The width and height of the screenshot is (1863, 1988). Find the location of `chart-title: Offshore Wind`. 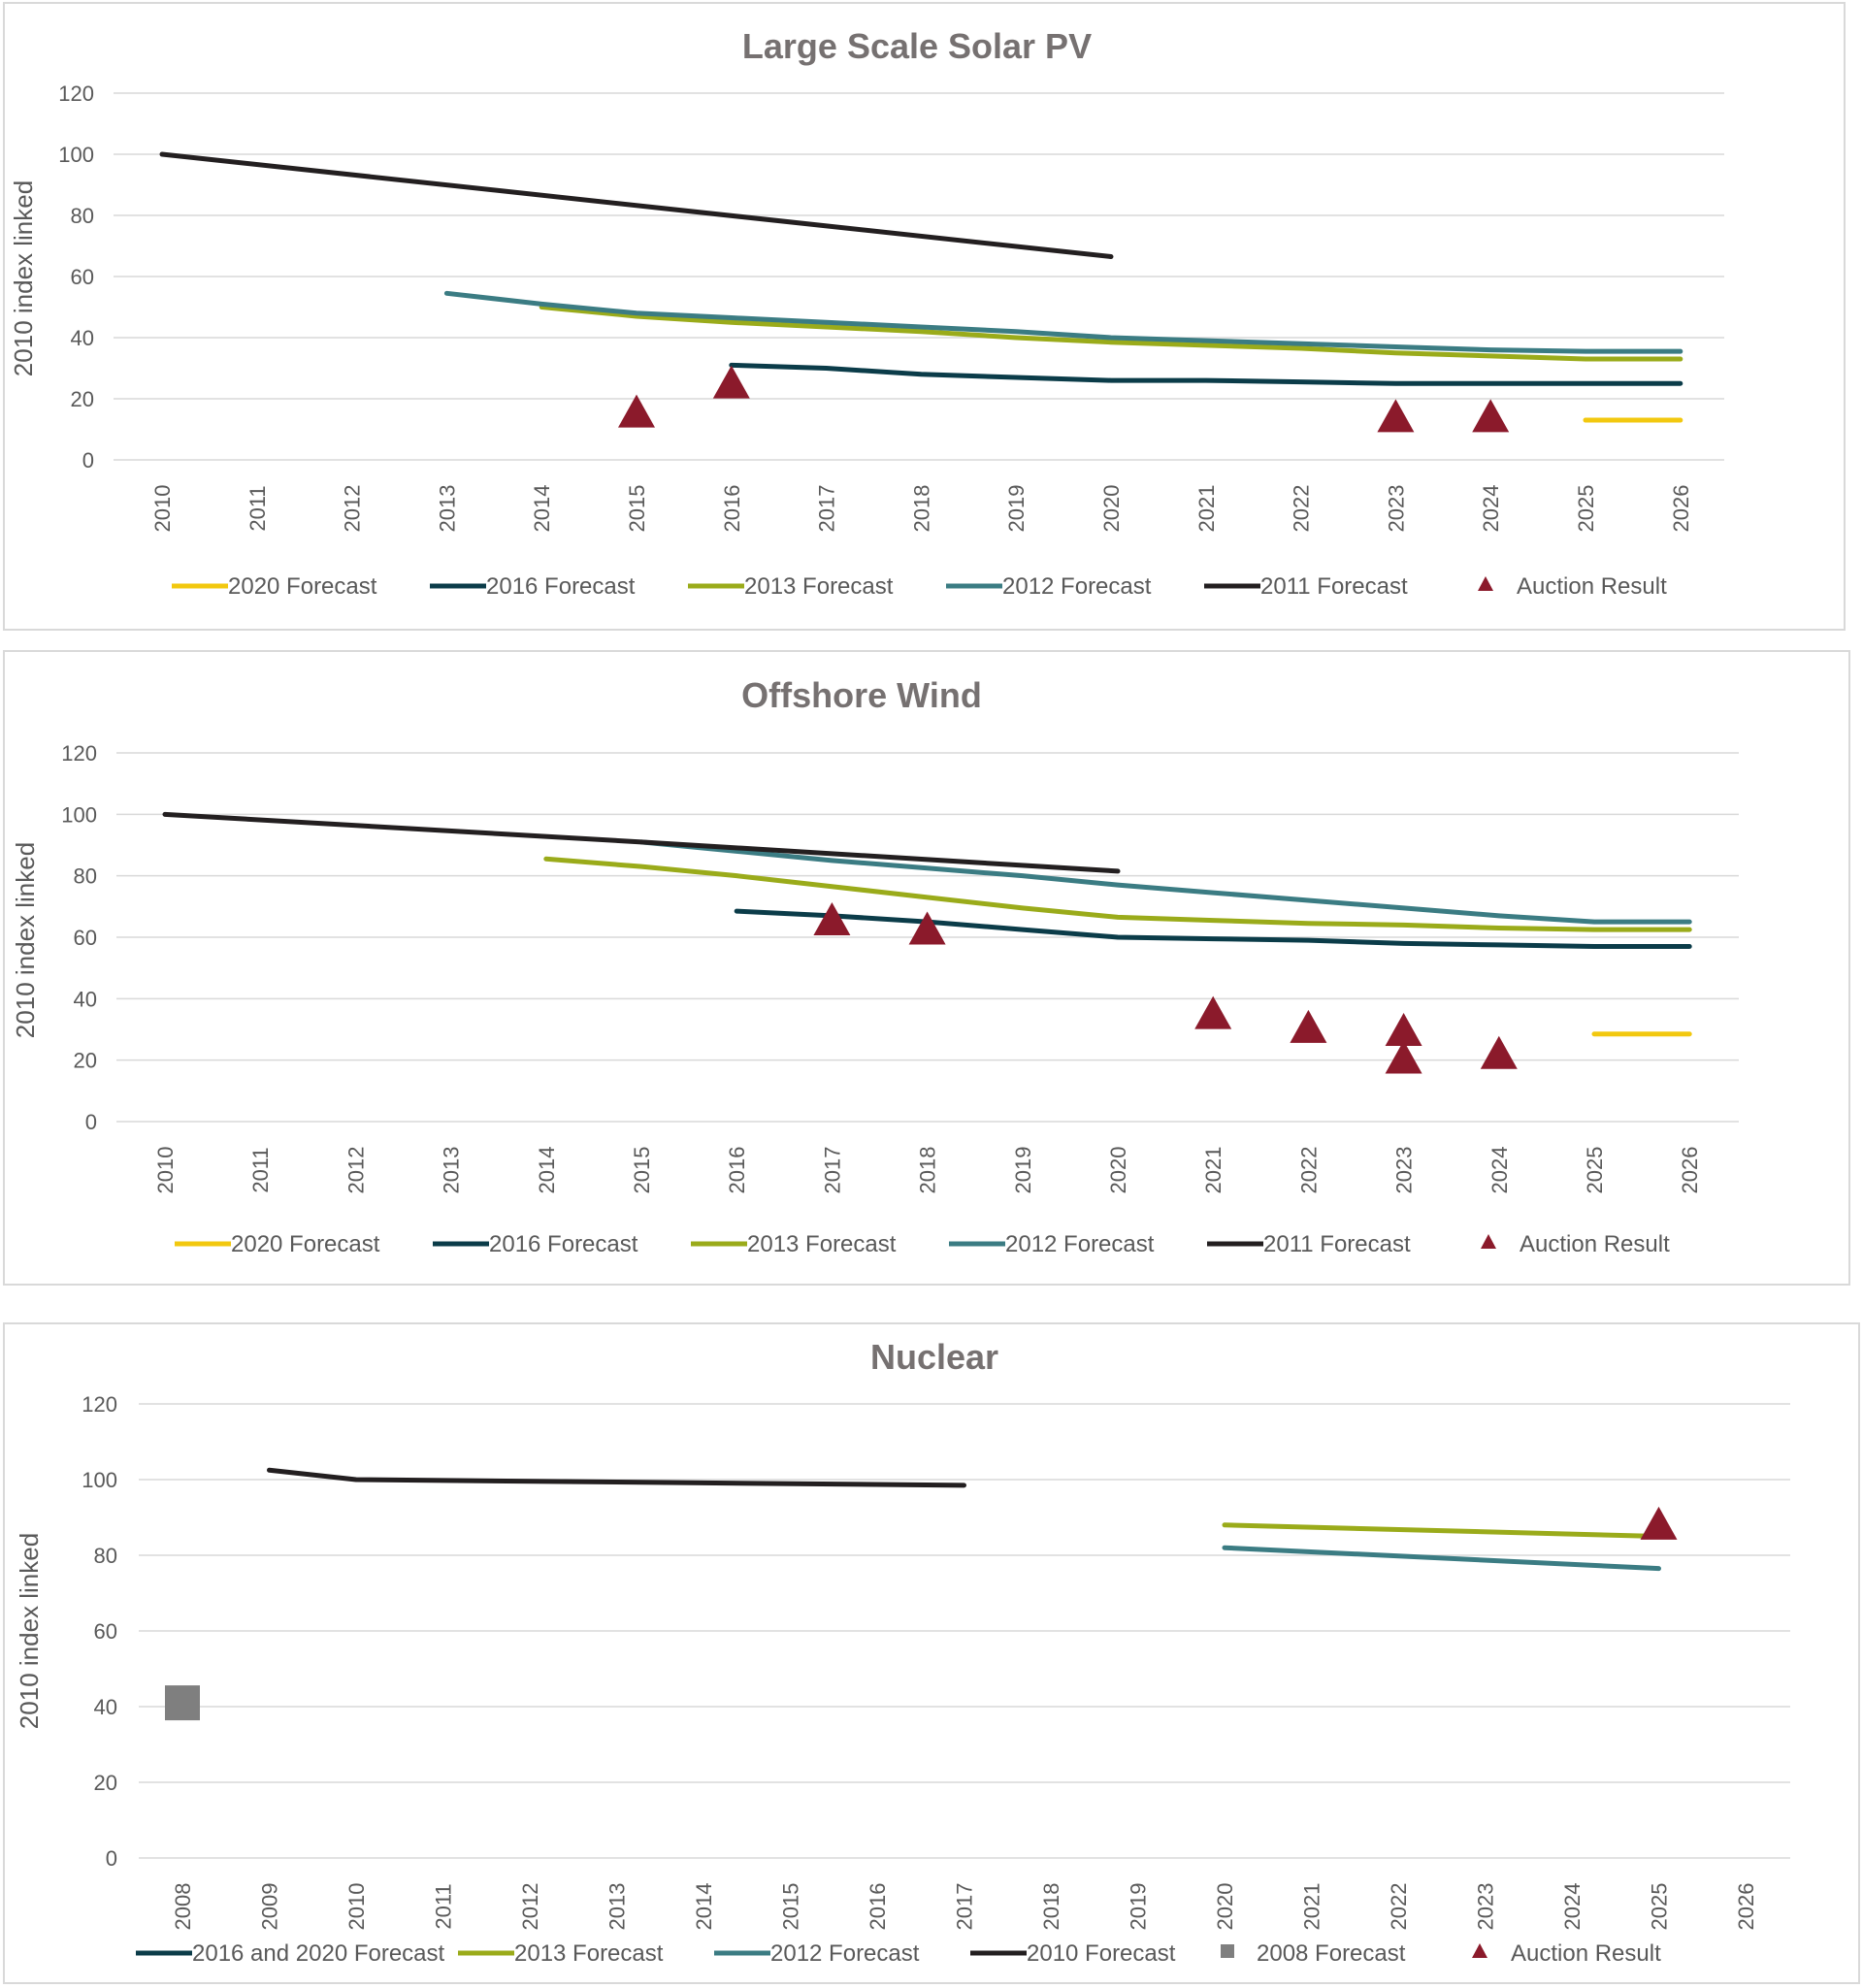

chart-title: Offshore Wind is located at coordinates (861, 695).